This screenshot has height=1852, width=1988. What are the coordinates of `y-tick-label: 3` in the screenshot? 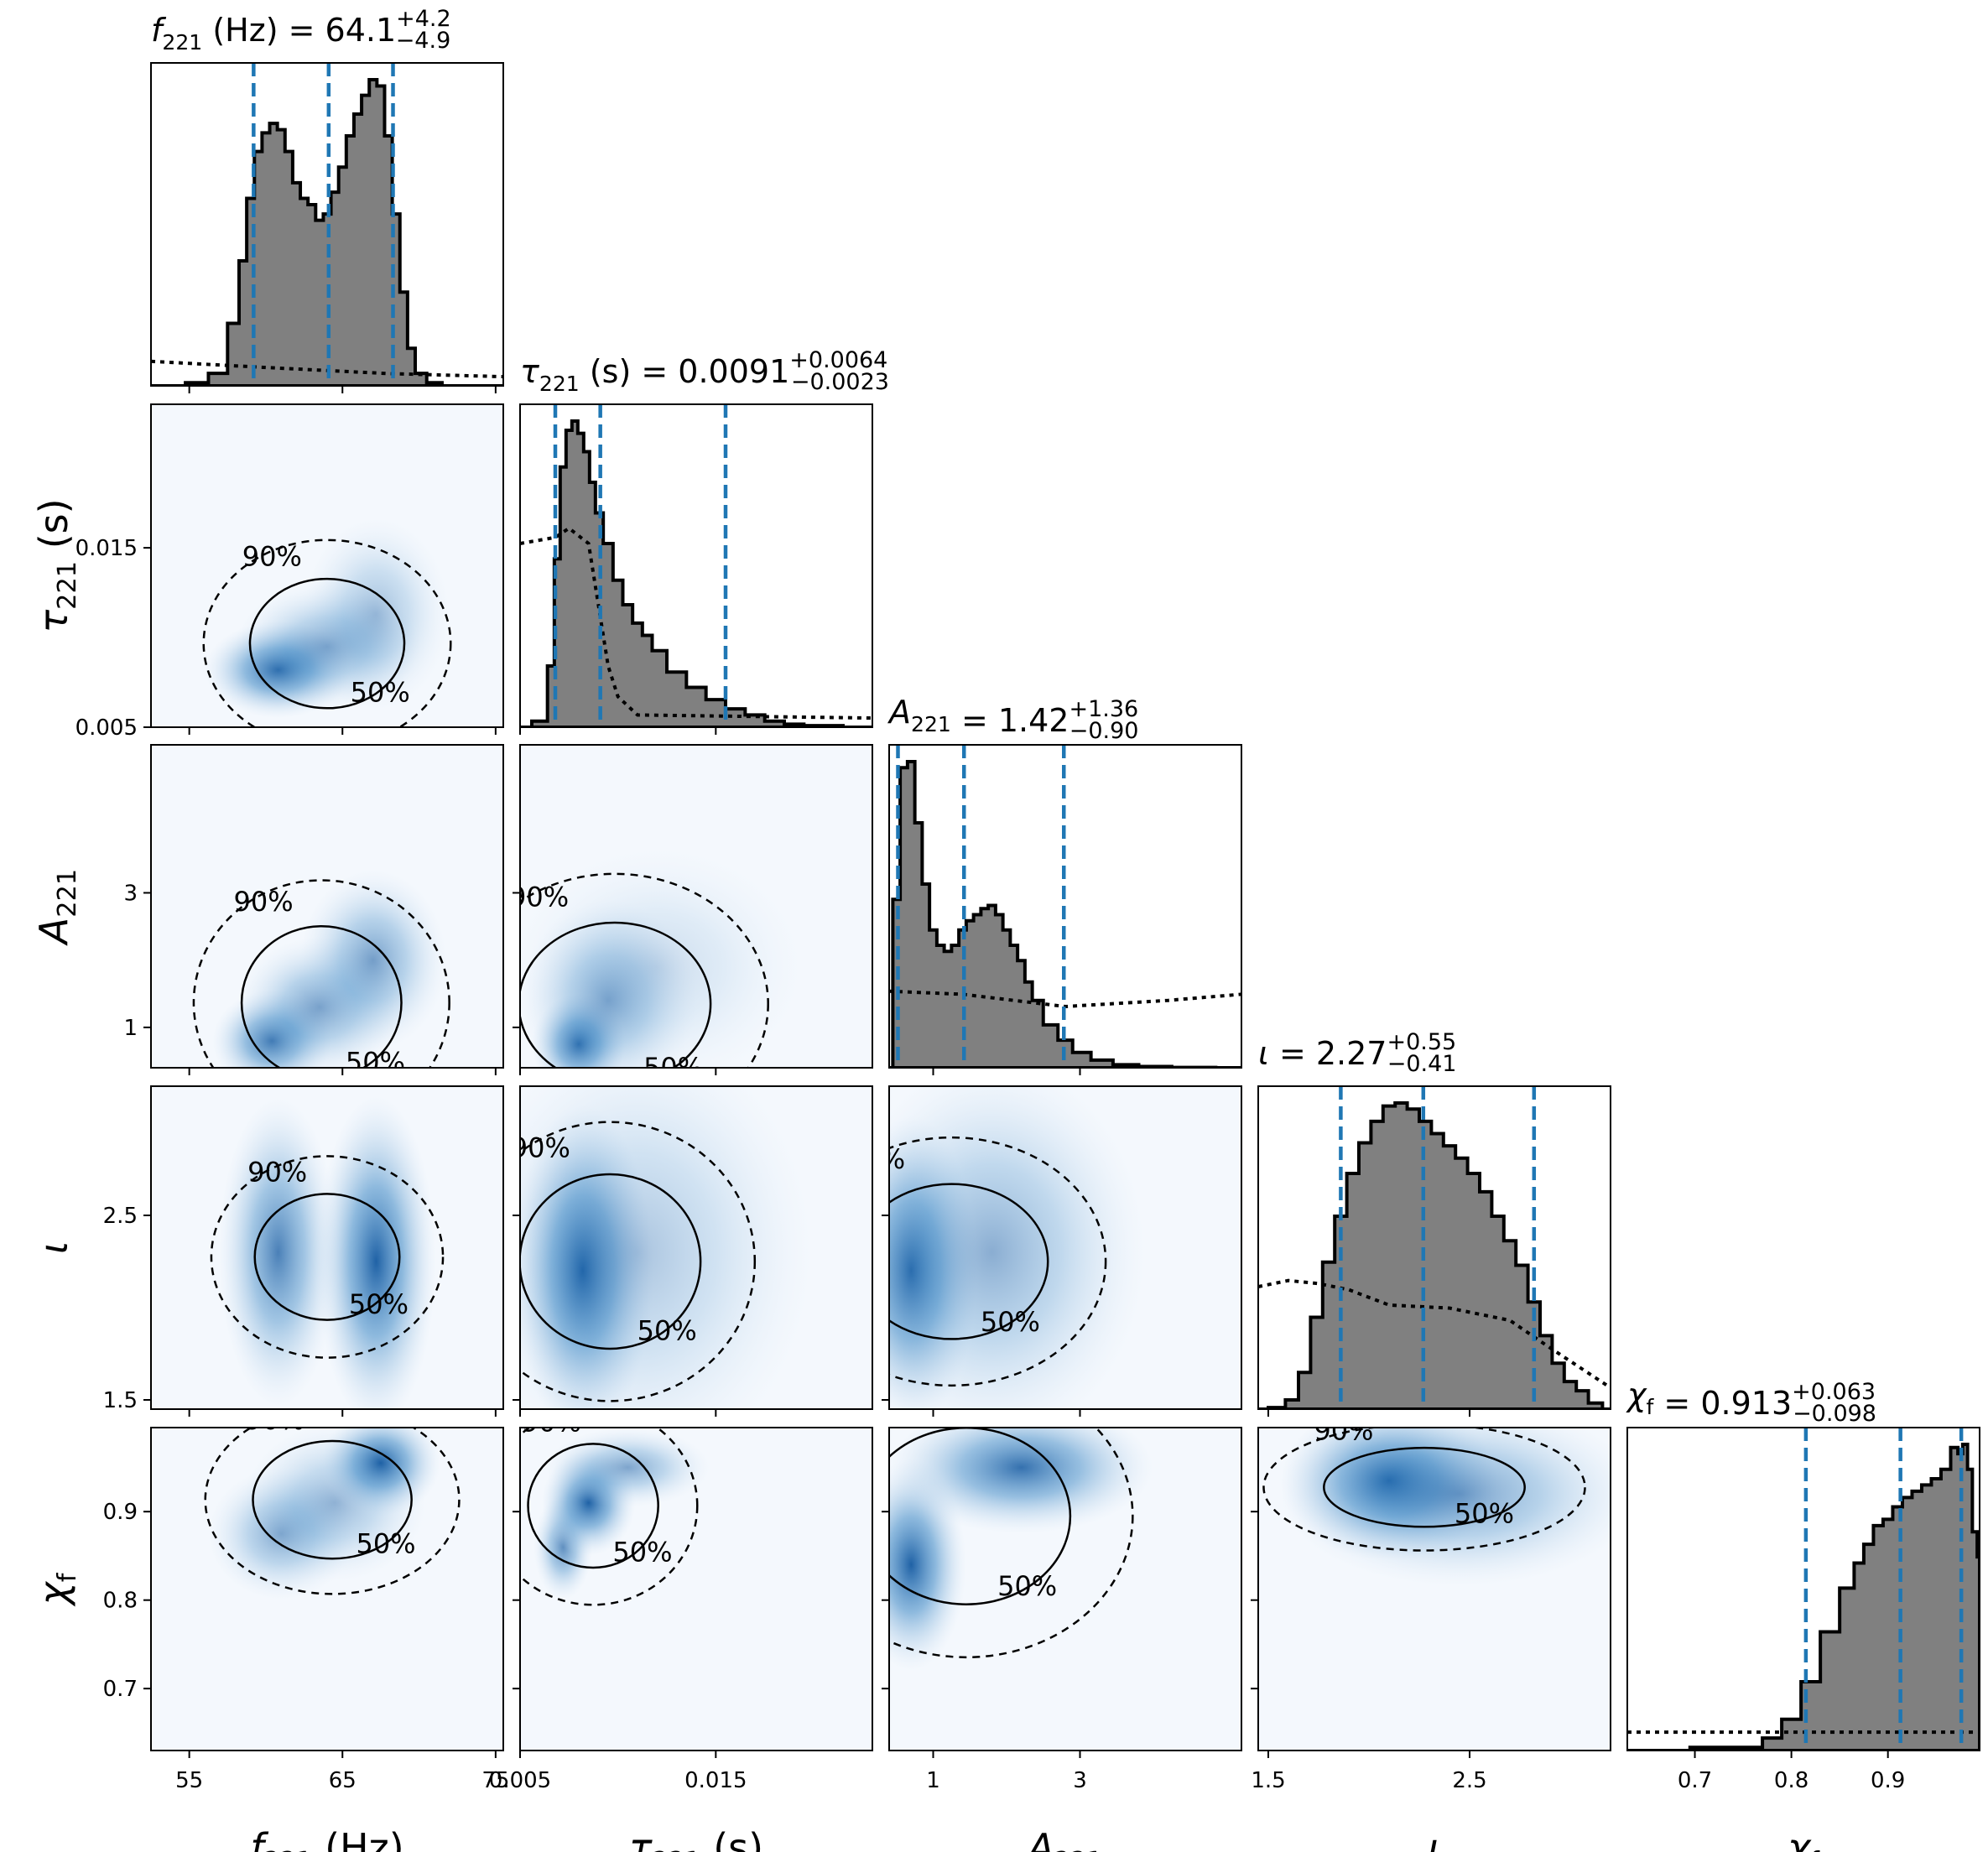 It's located at (130, 893).